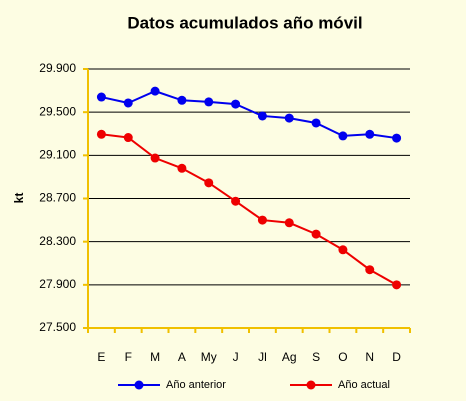 The height and width of the screenshot is (401, 466). What do you see at coordinates (57, 327) in the screenshot?
I see `y-tick-label: 27.500` at bounding box center [57, 327].